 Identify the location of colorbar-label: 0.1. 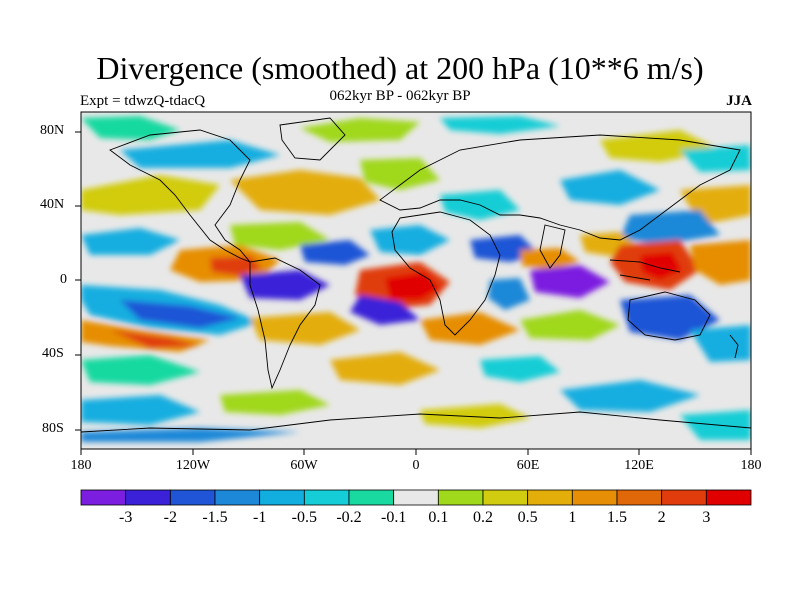
(438, 517).